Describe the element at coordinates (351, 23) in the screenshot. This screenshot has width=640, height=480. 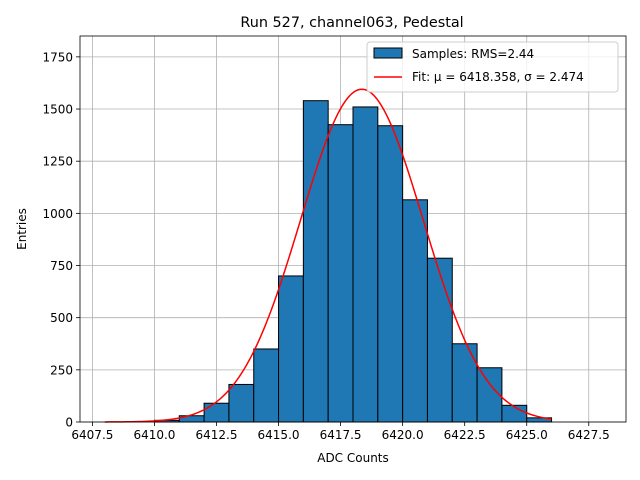
I see `chart-title: Run 527, channel063, Pedestal` at that location.